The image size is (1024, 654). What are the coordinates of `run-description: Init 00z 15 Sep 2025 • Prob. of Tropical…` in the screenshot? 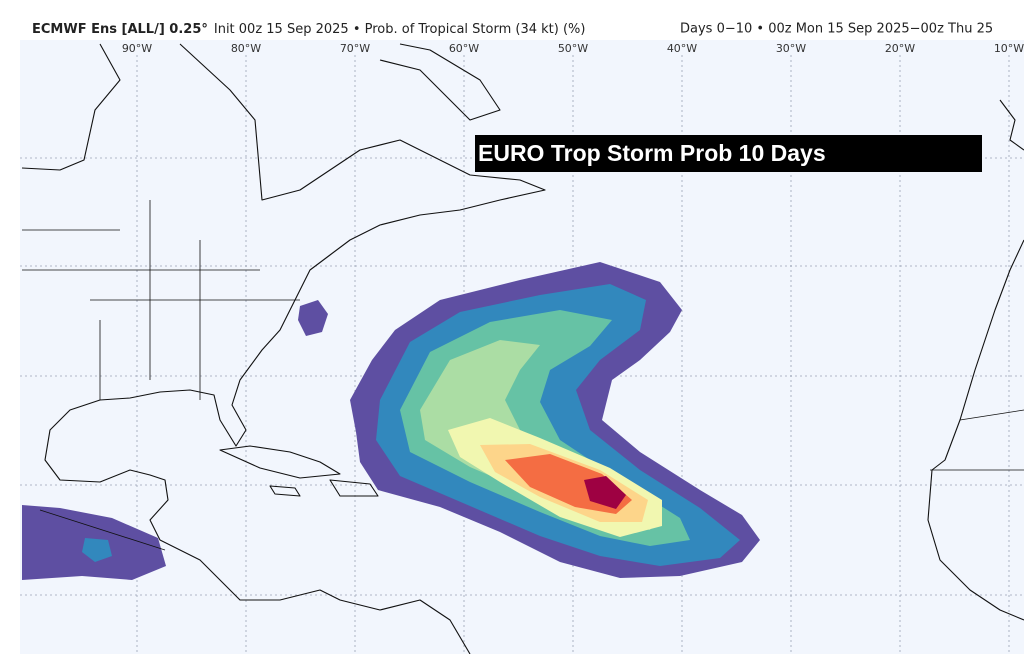 It's located at (400, 29).